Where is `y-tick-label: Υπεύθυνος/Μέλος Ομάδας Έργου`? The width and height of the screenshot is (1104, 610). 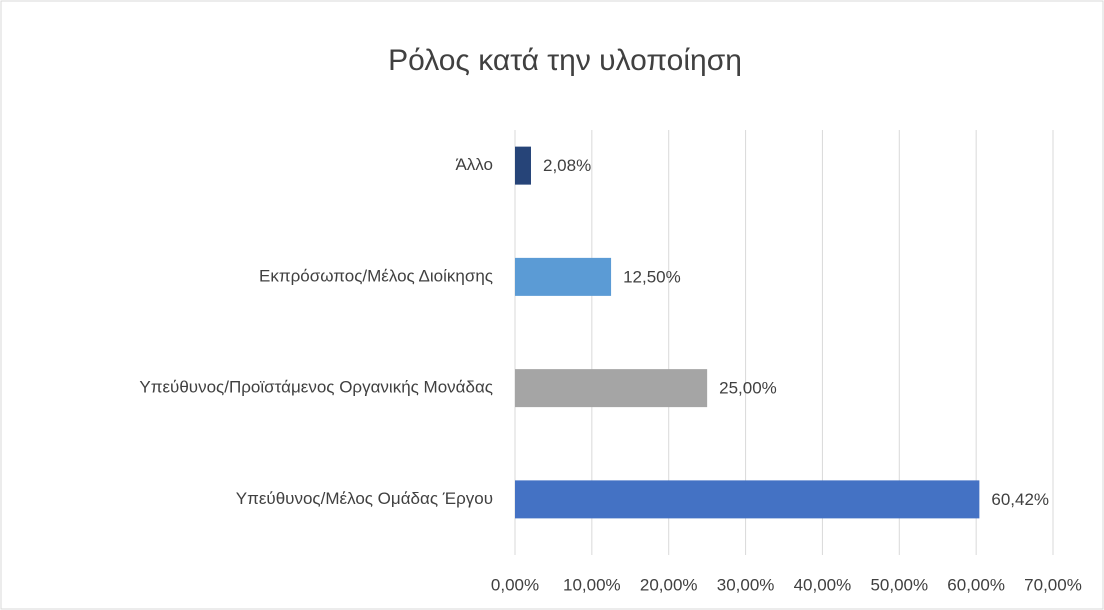
y-tick-label: Υπεύθυνος/Μέλος Ομάδας Έργου is located at coordinates (364, 498).